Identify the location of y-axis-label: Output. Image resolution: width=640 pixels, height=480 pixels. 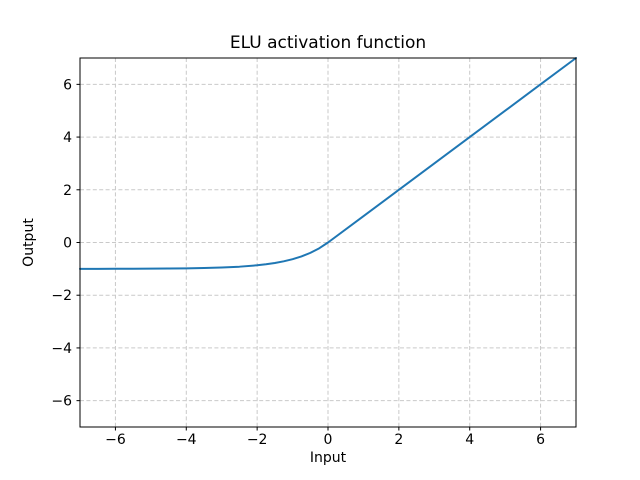
(29, 242).